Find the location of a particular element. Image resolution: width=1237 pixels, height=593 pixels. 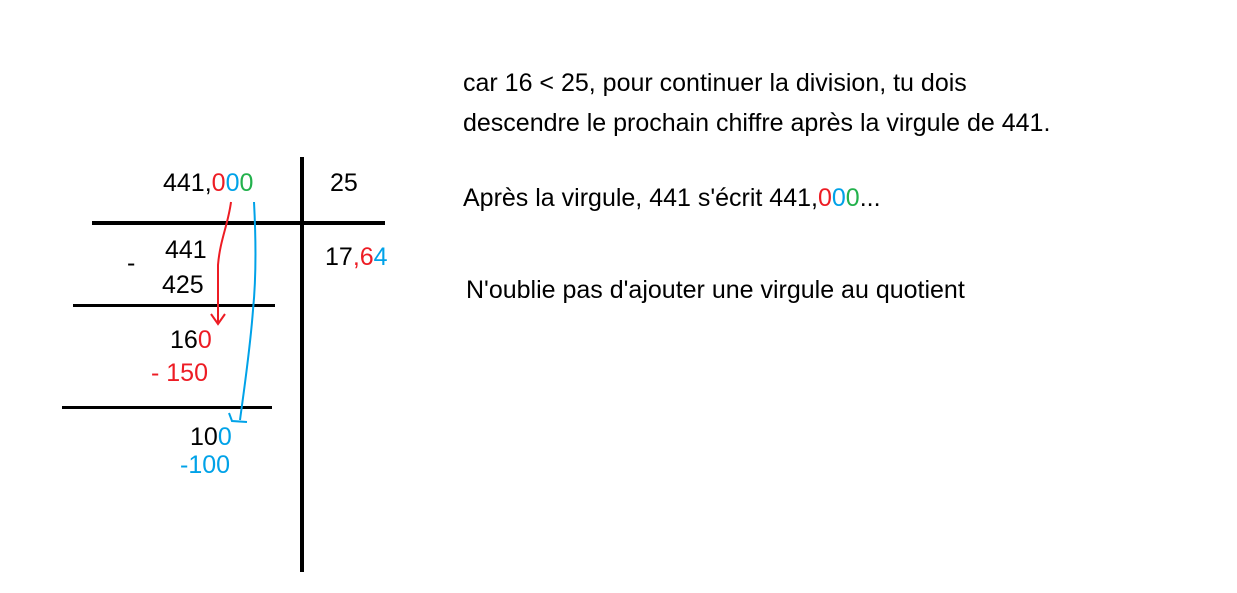

dividend: 441,000 is located at coordinates (208, 183).